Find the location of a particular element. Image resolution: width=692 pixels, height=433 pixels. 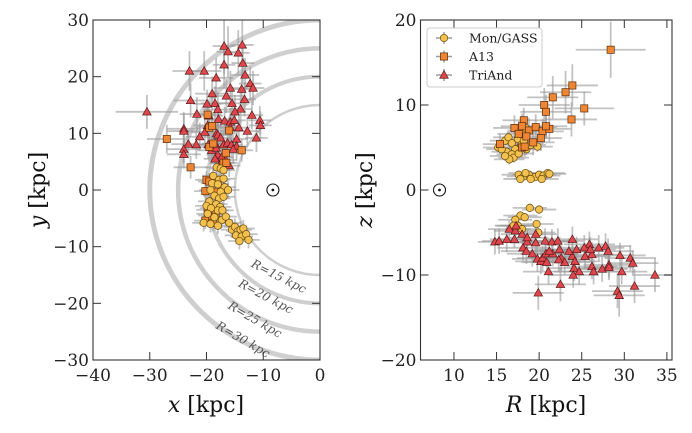

x-tick-label: −40 is located at coordinates (93, 376).